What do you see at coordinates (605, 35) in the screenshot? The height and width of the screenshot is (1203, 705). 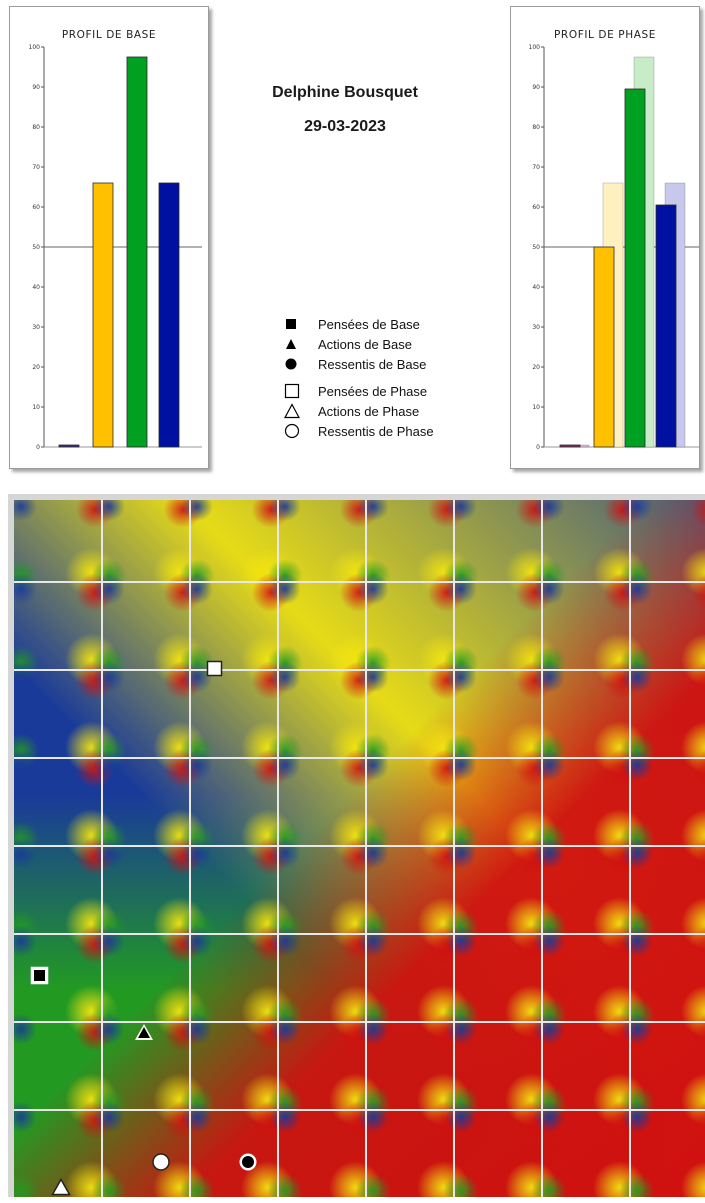 I see `phase-profile-title: PROFIL DE PHASE` at bounding box center [605, 35].